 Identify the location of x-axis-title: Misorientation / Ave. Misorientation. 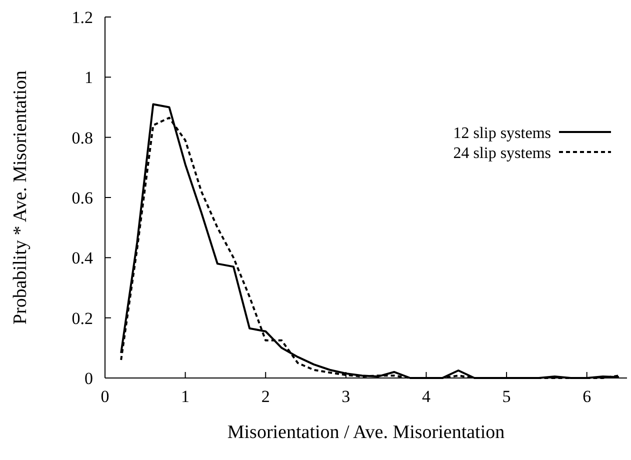
(366, 432).